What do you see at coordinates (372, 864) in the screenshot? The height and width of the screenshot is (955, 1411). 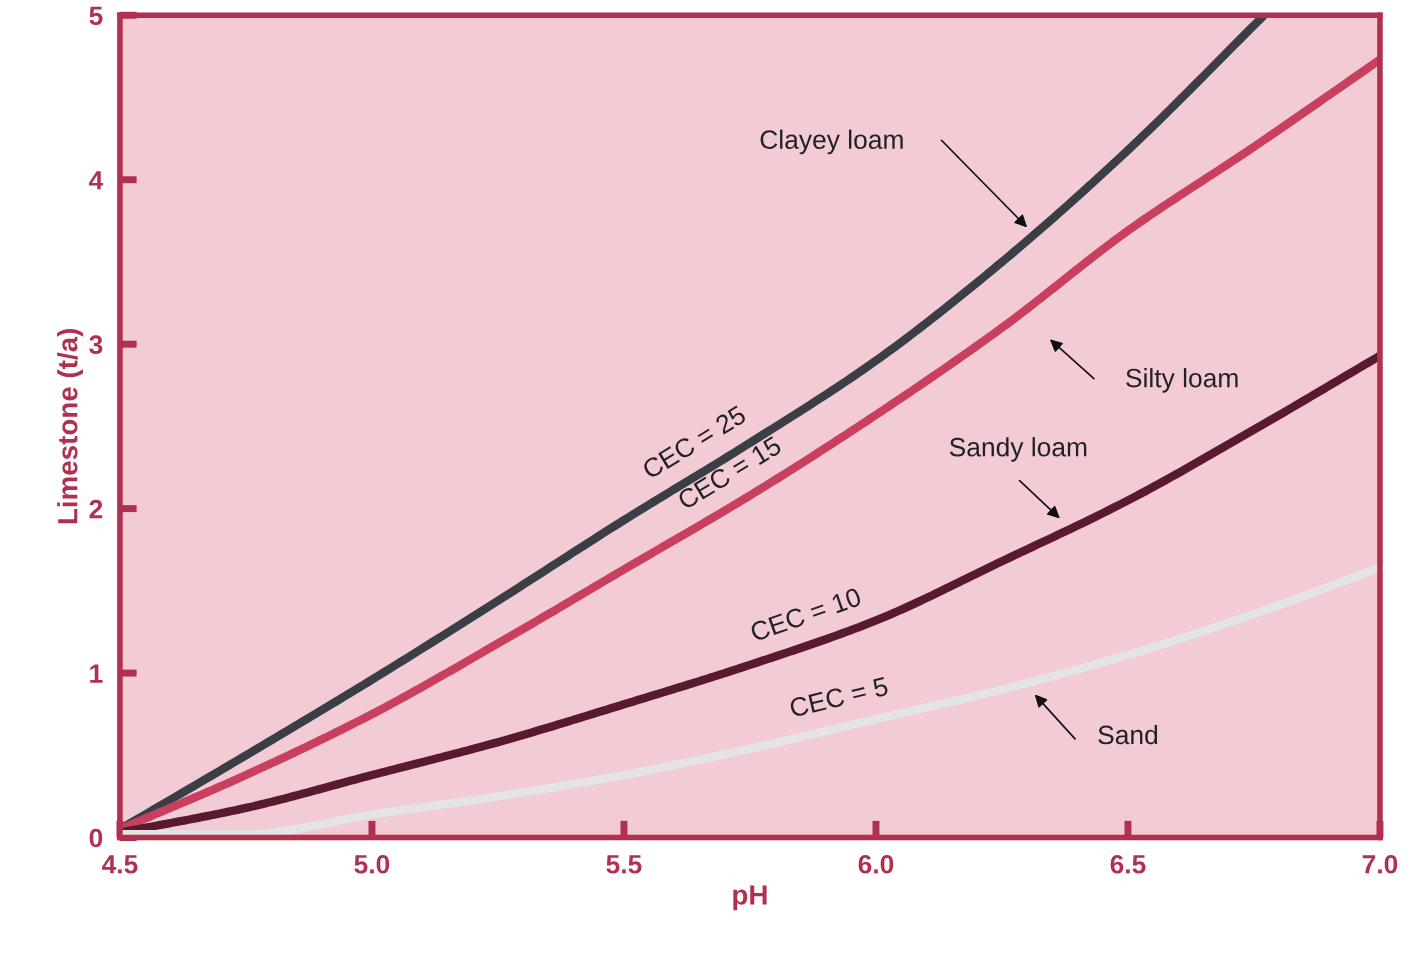 I see `x-tick-label: 5.0` at bounding box center [372, 864].